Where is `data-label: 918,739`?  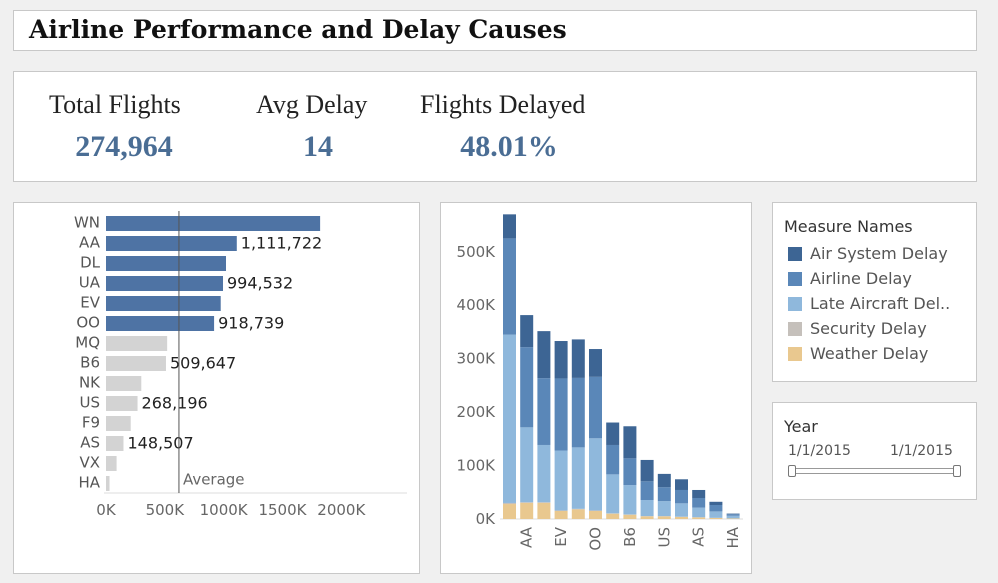
data-label: 918,739 is located at coordinates (251, 323).